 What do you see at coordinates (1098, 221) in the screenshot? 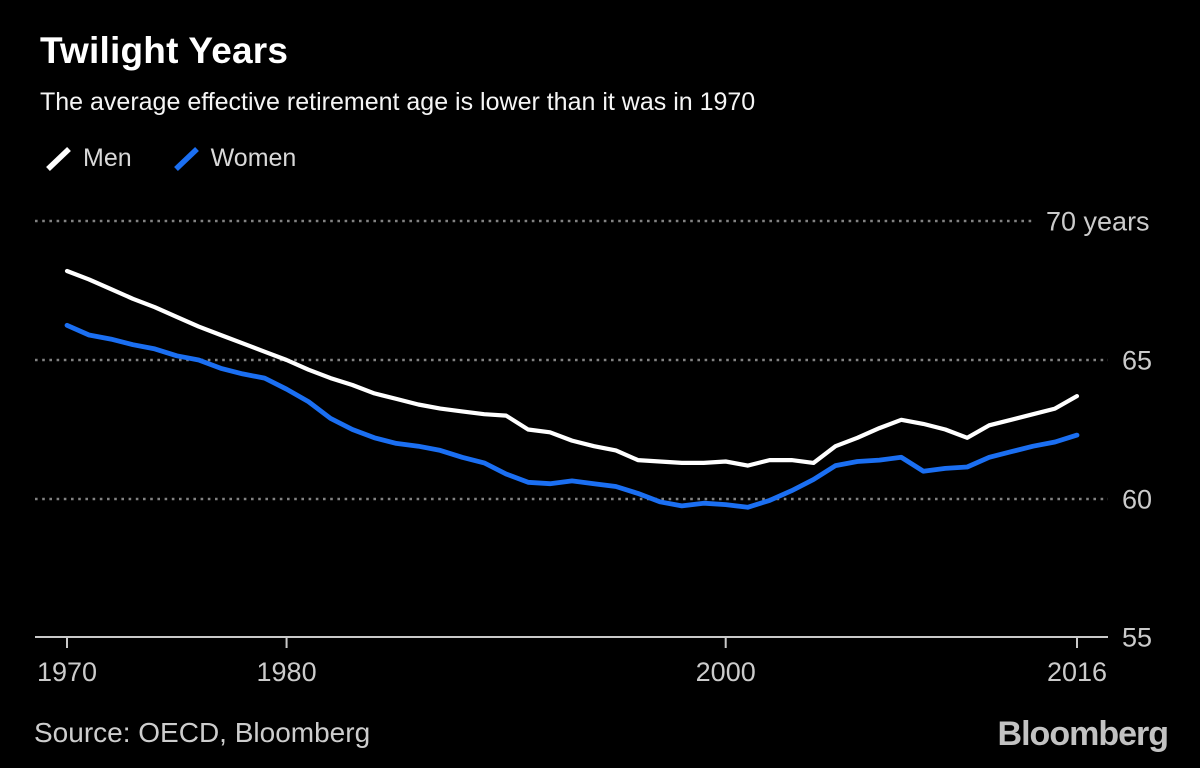
I see `y-axis-label-70: 70 years` at bounding box center [1098, 221].